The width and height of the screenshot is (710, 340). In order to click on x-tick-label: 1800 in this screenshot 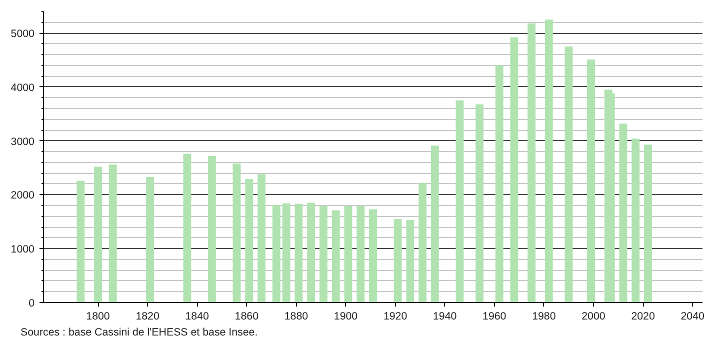, I will do `click(98, 316)`.